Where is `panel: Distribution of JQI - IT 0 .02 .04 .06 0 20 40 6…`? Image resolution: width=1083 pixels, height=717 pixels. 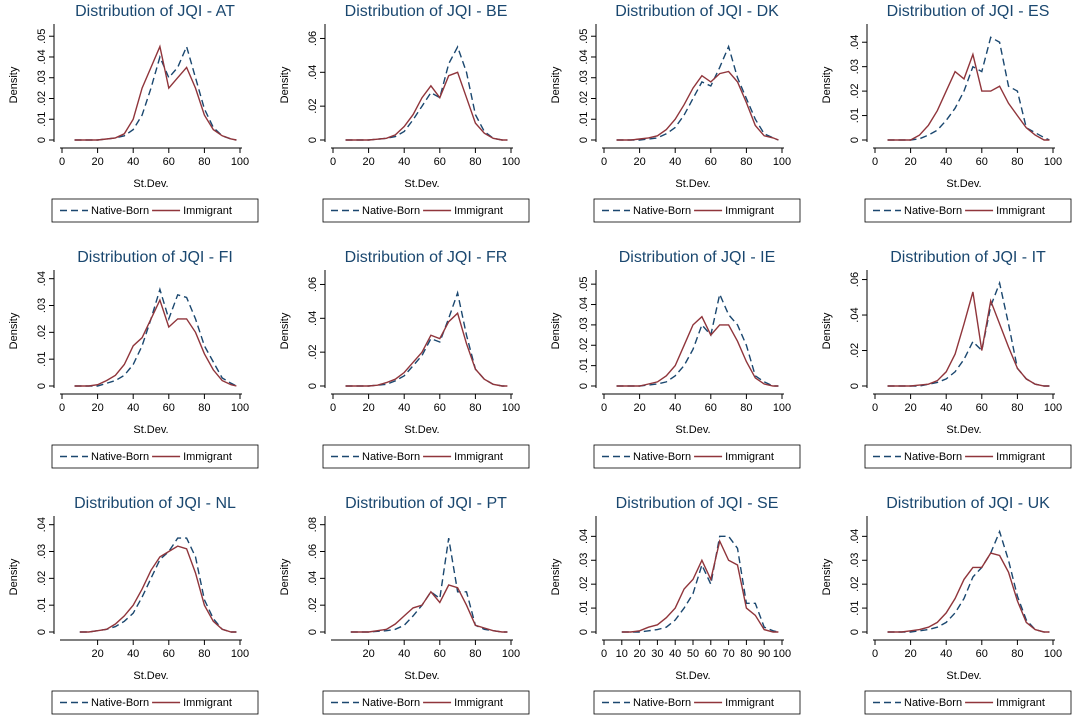
panel: Distribution of JQI - IT 0 .02 .04 .06 0 20 40 6… is located at coordinates (946, 359).